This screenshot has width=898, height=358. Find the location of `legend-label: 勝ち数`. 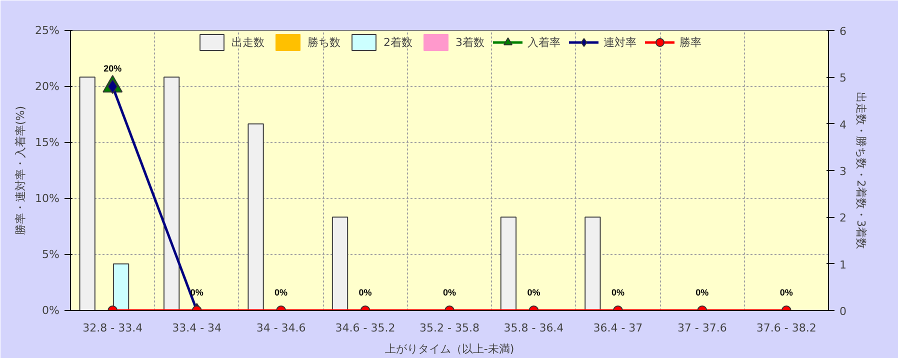

legend-label: 勝ち数 is located at coordinates (324, 42).